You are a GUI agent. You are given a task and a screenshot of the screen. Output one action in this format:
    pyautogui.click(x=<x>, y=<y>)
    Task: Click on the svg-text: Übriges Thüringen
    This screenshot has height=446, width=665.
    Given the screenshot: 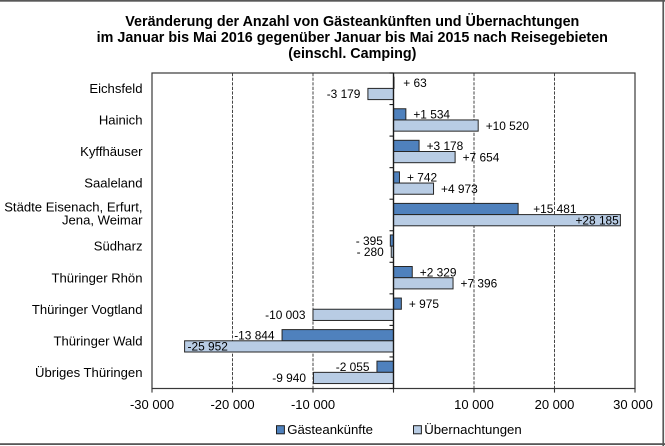 What is the action you would take?
    pyautogui.click(x=88, y=372)
    